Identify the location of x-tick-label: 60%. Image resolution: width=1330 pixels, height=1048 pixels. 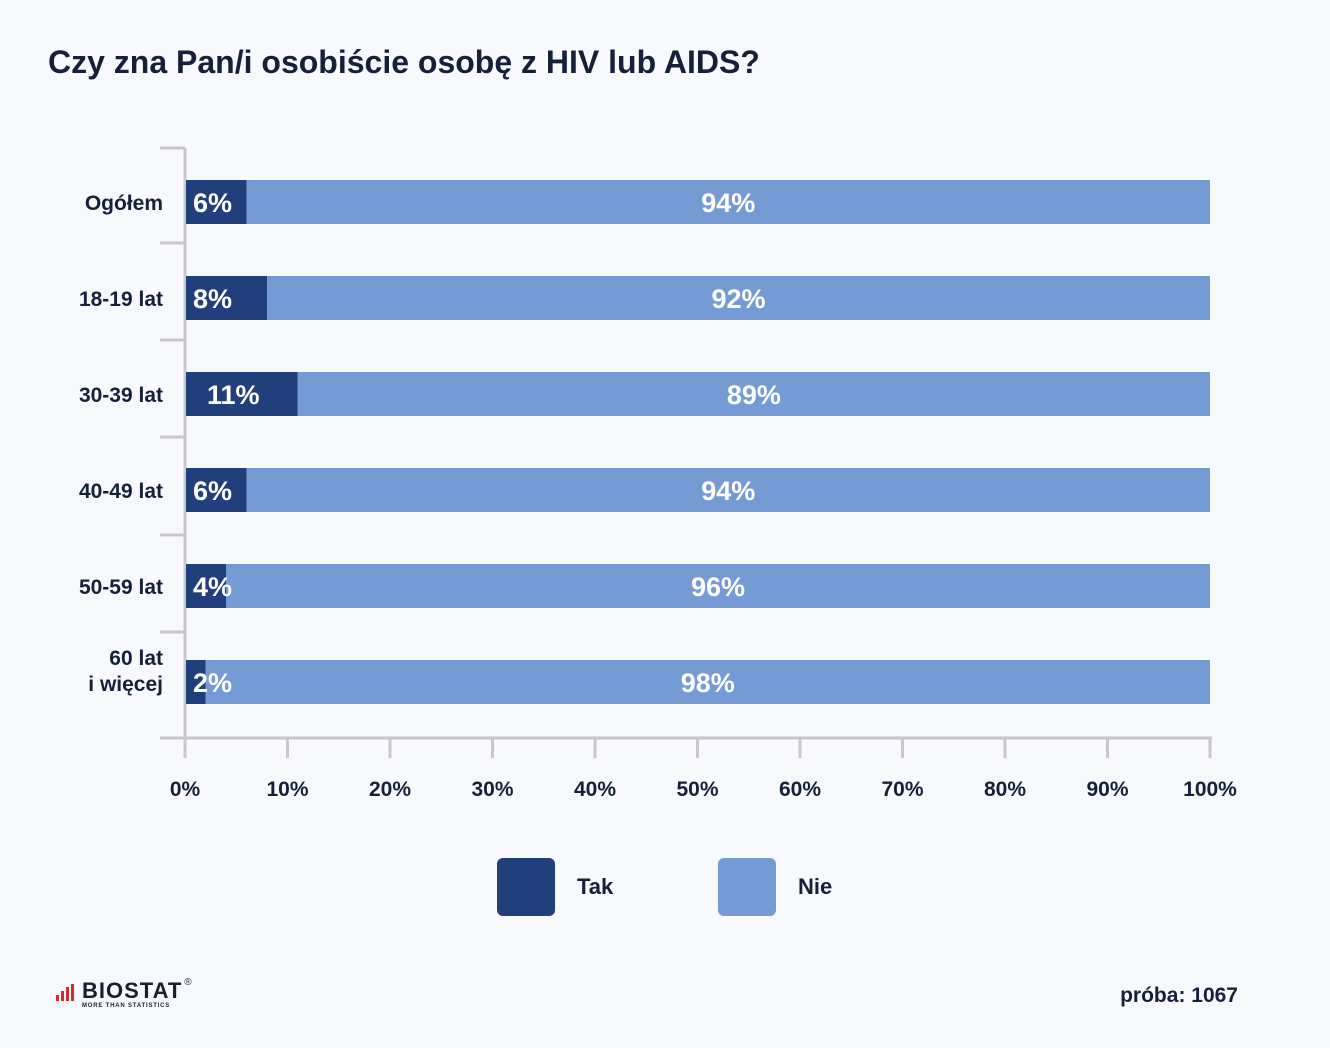
(800, 789).